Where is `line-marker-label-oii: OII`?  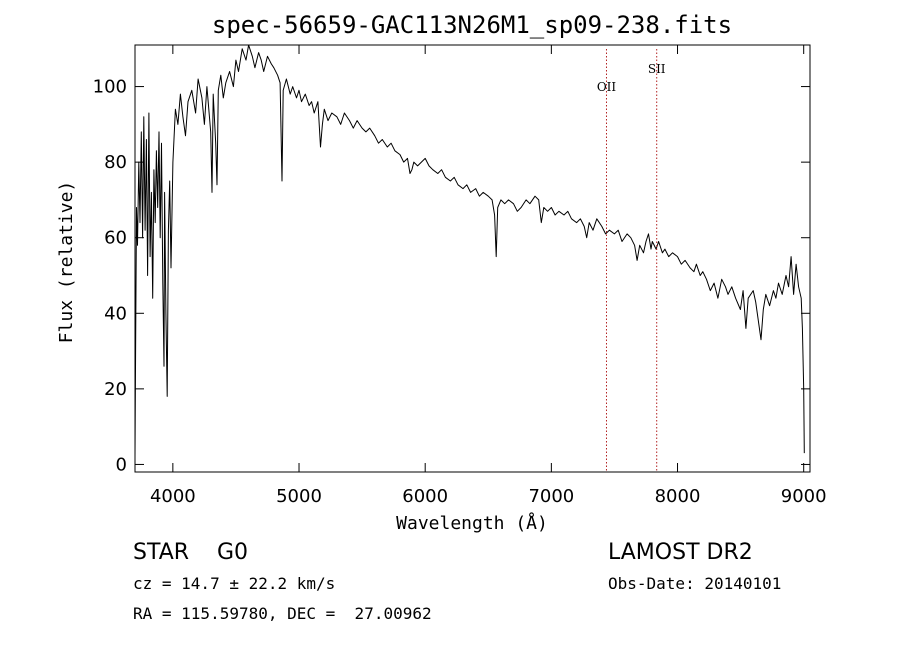 line-marker-label-oii: OII is located at coordinates (607, 87).